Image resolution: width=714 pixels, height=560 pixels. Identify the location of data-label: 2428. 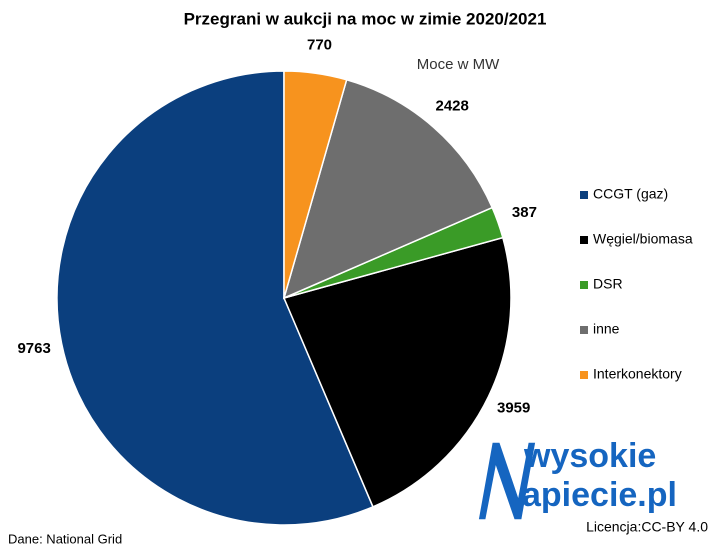
(452, 105).